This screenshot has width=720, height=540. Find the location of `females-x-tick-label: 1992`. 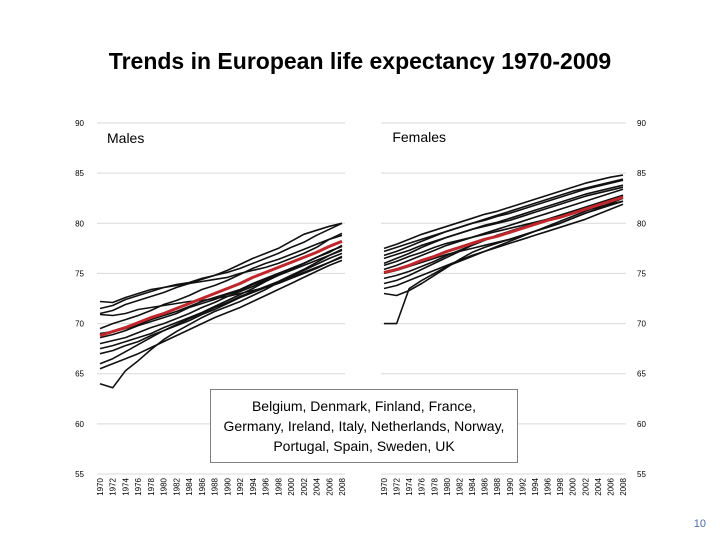

females-x-tick-label: 1992 is located at coordinates (522, 486).